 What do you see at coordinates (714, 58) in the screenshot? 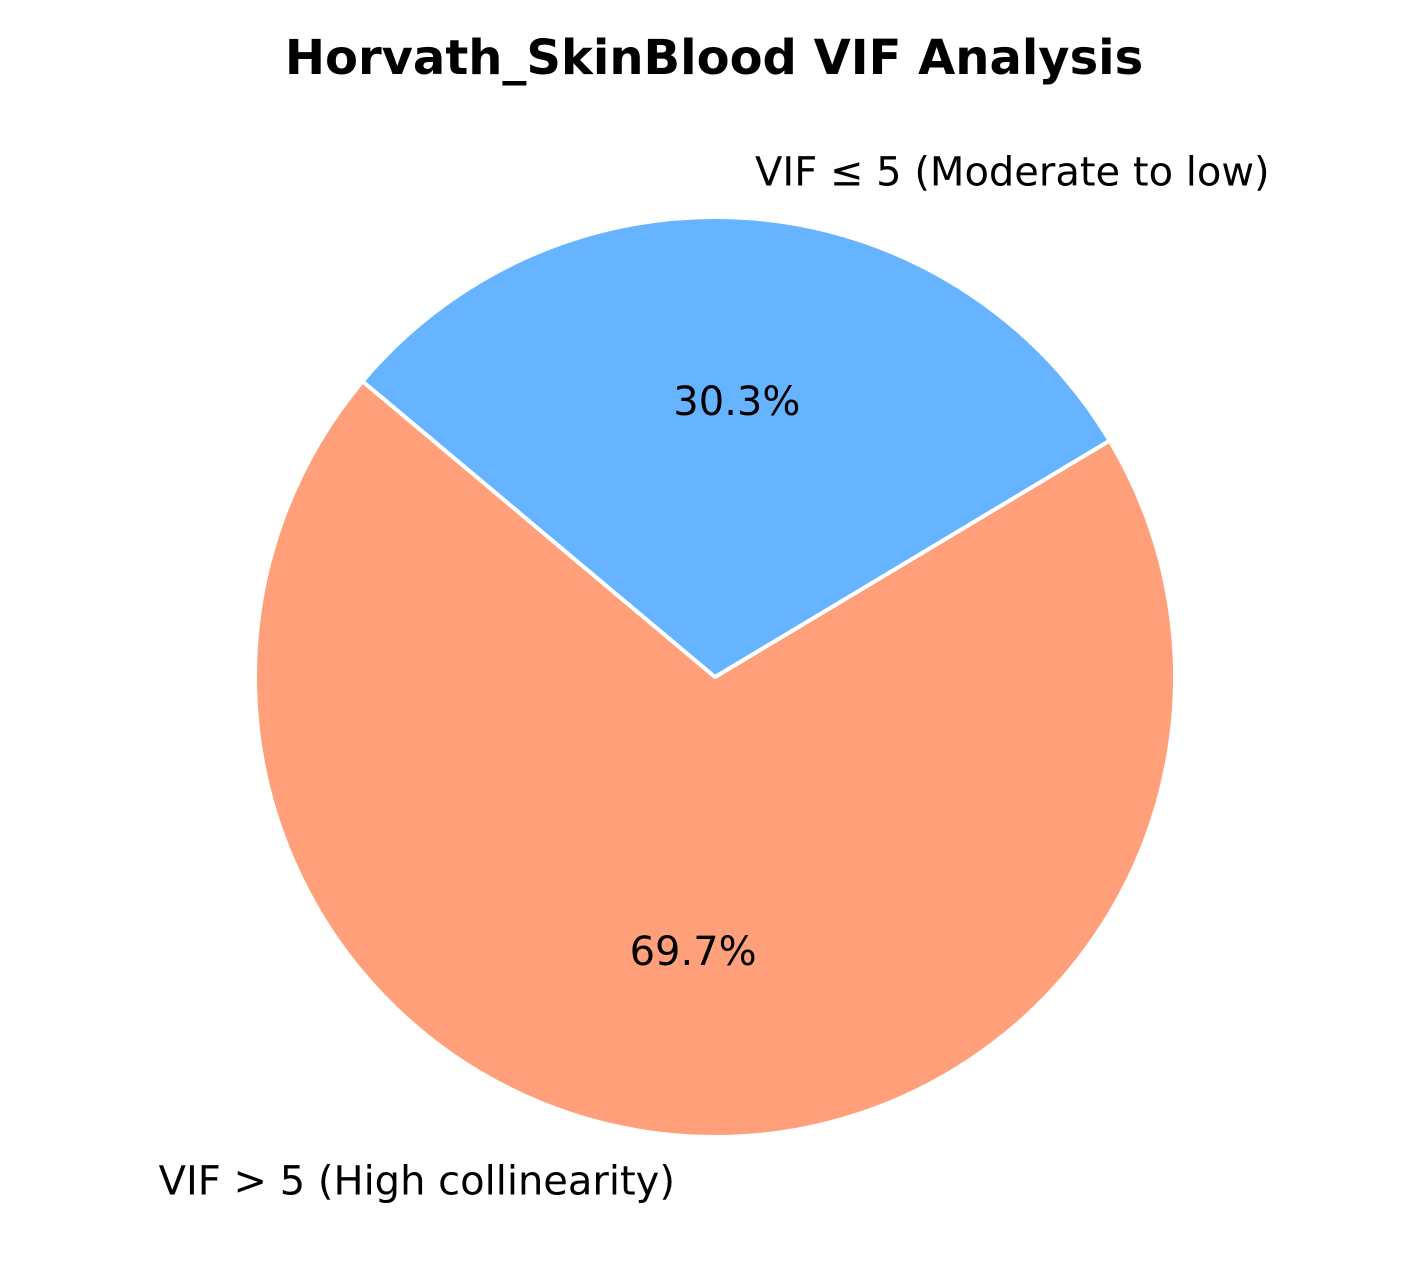
I see `chart-title: Horvath_SkinBlood VIF Analysis` at bounding box center [714, 58].